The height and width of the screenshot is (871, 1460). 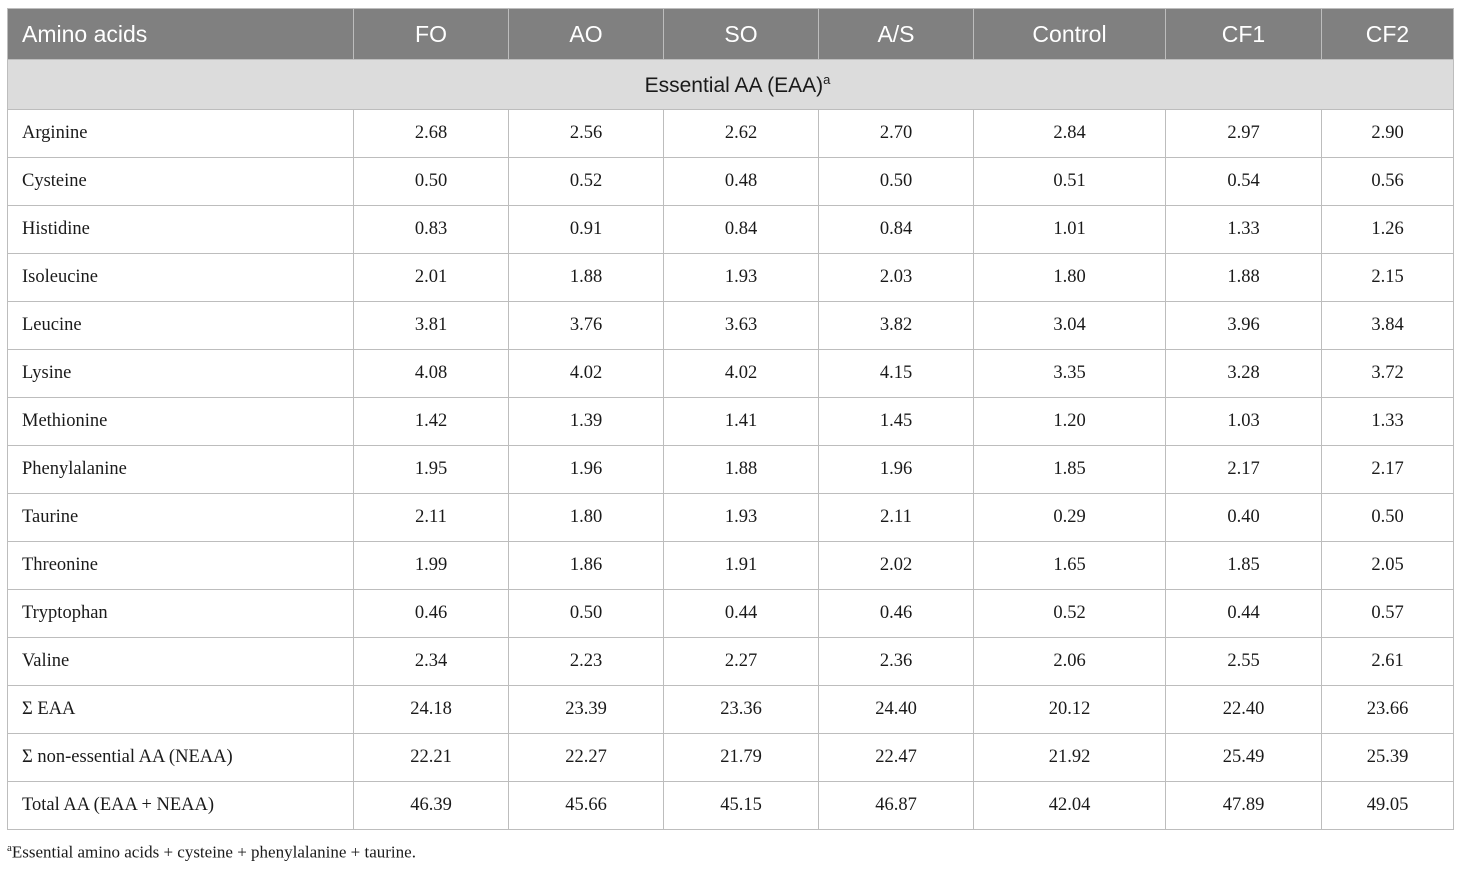 I want to click on table-row: Cysteine 0.50 0.52 0.48 0.50 0.51 0.54 0.56, so click(x=730, y=181).